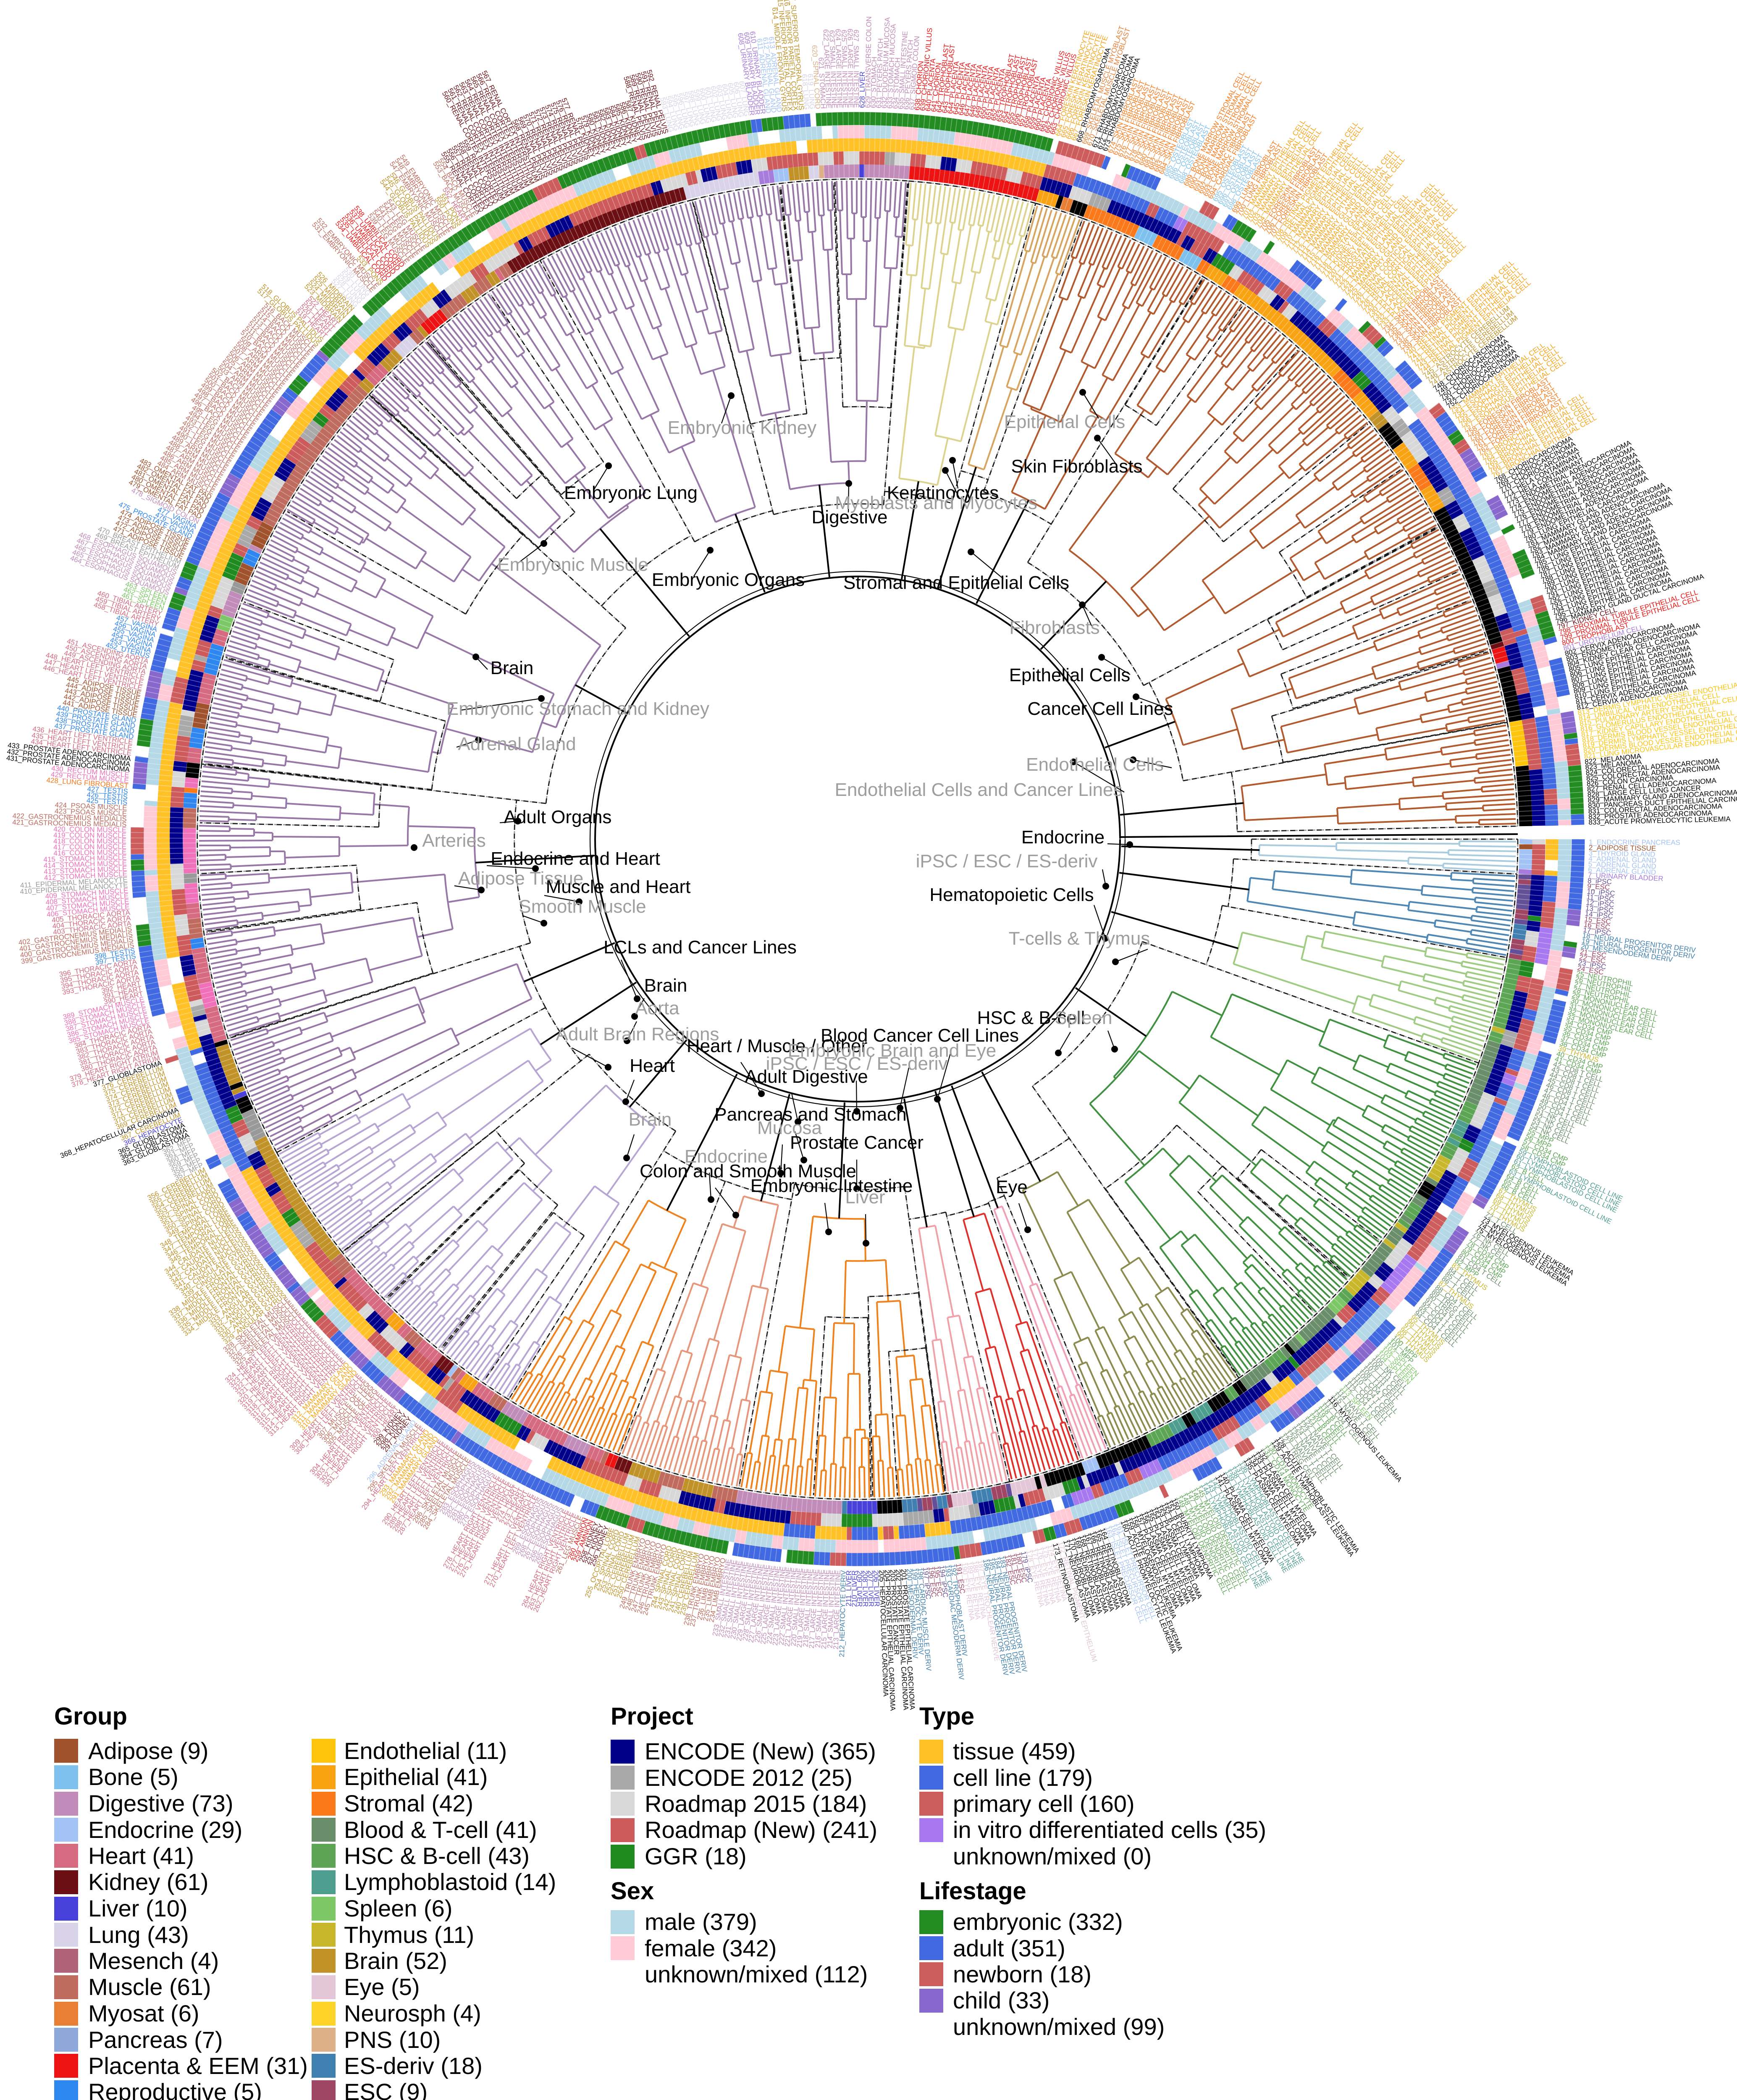 This screenshot has width=1737, height=2100. Describe the element at coordinates (868, 62) in the screenshot. I see `svg-text: 629_TRANSVERSE COLON` at that location.